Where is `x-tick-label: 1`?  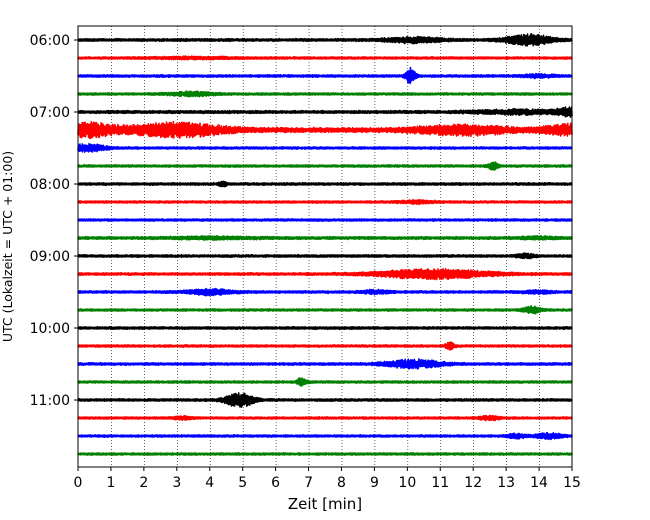
x-tick-label: 1 is located at coordinates (110, 483).